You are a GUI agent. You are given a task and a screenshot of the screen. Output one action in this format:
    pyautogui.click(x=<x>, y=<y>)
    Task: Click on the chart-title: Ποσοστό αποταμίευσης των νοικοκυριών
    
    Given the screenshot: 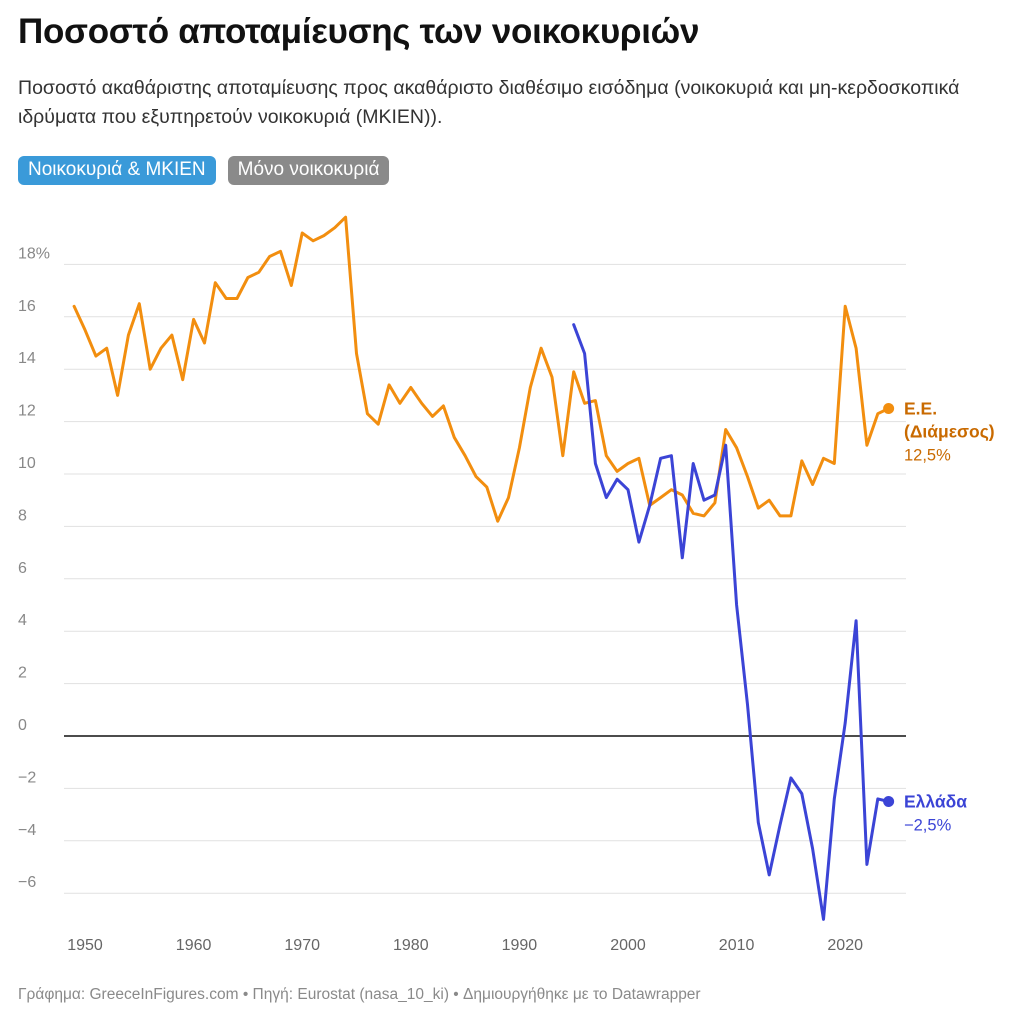 What is the action you would take?
    pyautogui.click(x=359, y=31)
    